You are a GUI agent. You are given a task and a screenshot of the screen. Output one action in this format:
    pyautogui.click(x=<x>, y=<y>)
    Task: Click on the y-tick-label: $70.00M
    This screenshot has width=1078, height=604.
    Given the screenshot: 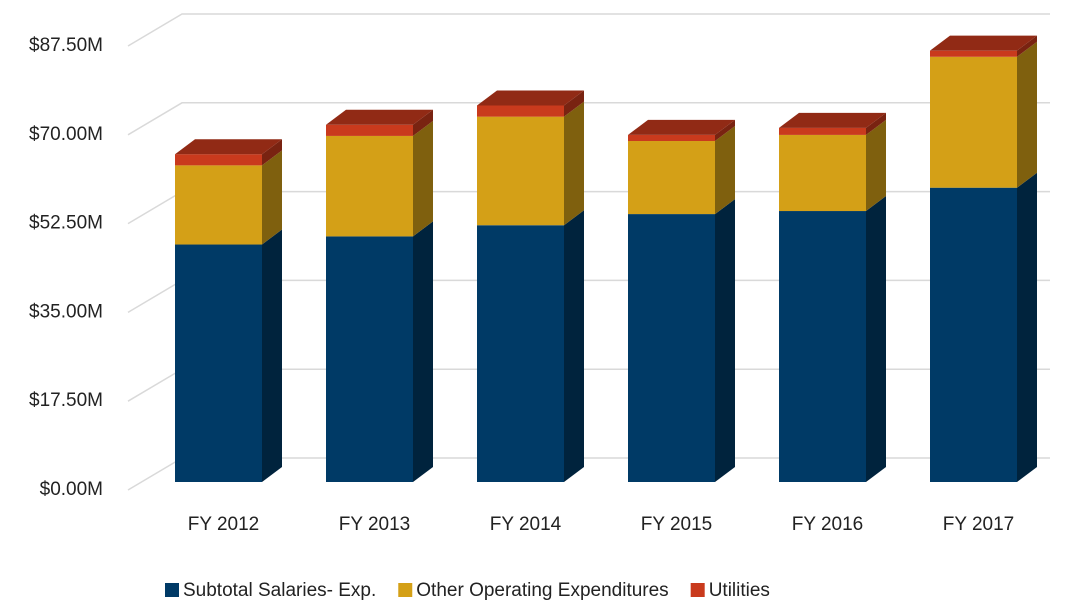 What is the action you would take?
    pyautogui.click(x=66, y=134)
    